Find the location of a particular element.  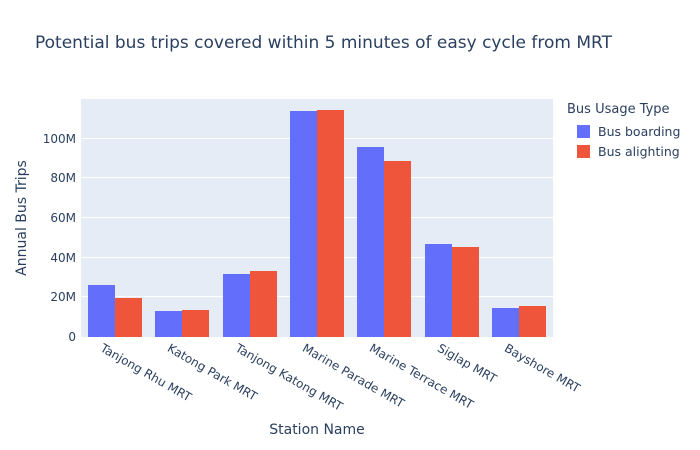

legend-item-bus-boarding: Bus boarding is located at coordinates (623, 131).